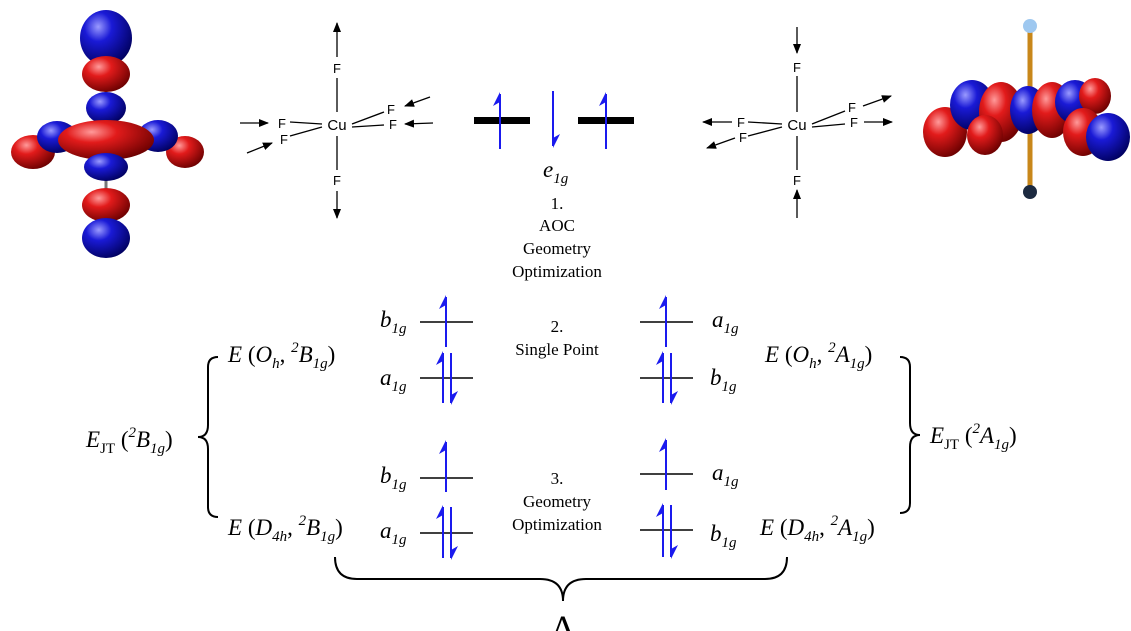  What do you see at coordinates (426, 500) in the screenshot?
I see `step-3-left-levels: b1g a1g` at bounding box center [426, 500].